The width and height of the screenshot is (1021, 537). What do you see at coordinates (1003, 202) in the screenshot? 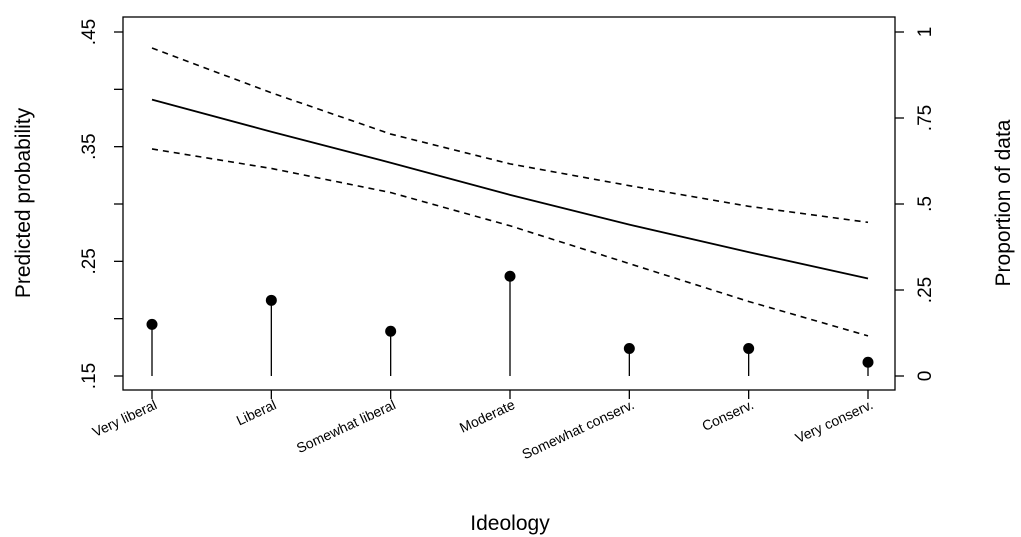
I see `y-axis-title-right: Proportion of data` at bounding box center [1003, 202].